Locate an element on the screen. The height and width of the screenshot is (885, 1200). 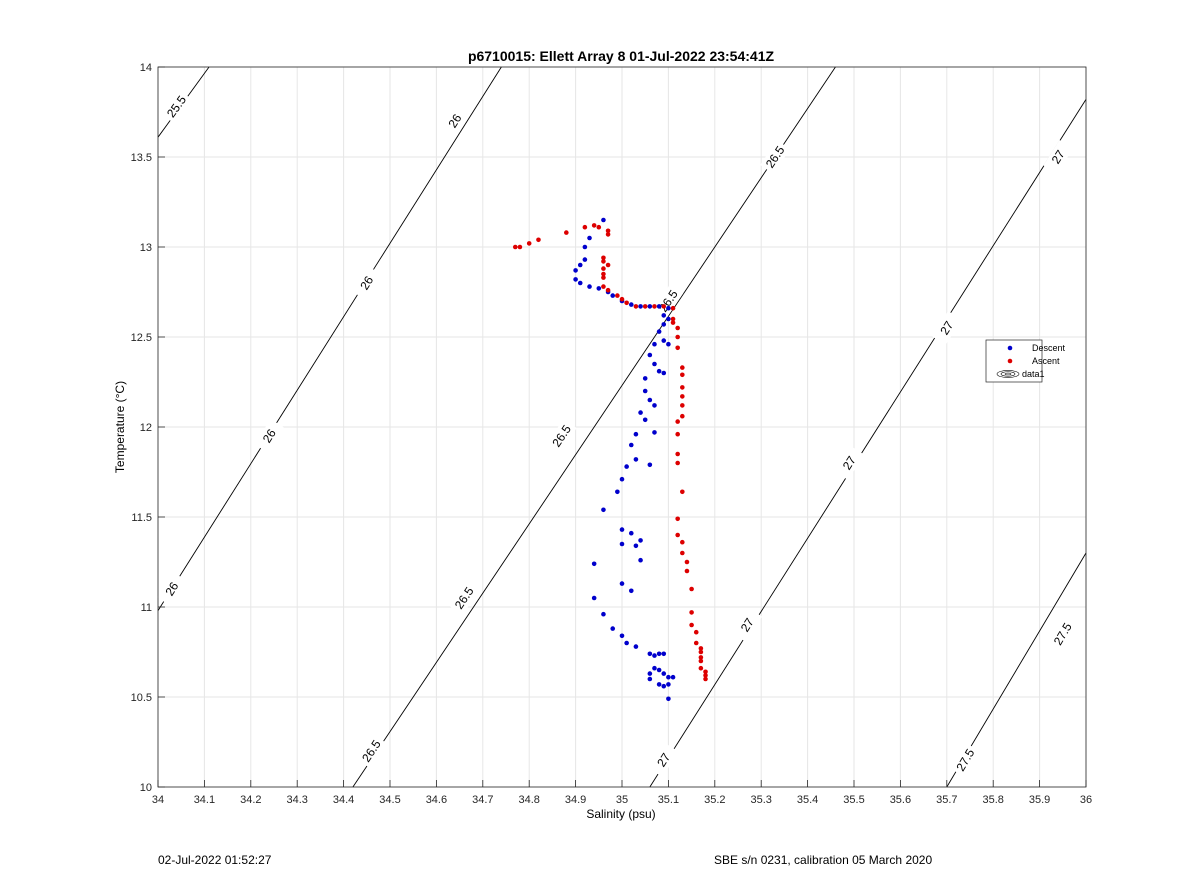
x-tick-label: 34.7 is located at coordinates (482, 800).